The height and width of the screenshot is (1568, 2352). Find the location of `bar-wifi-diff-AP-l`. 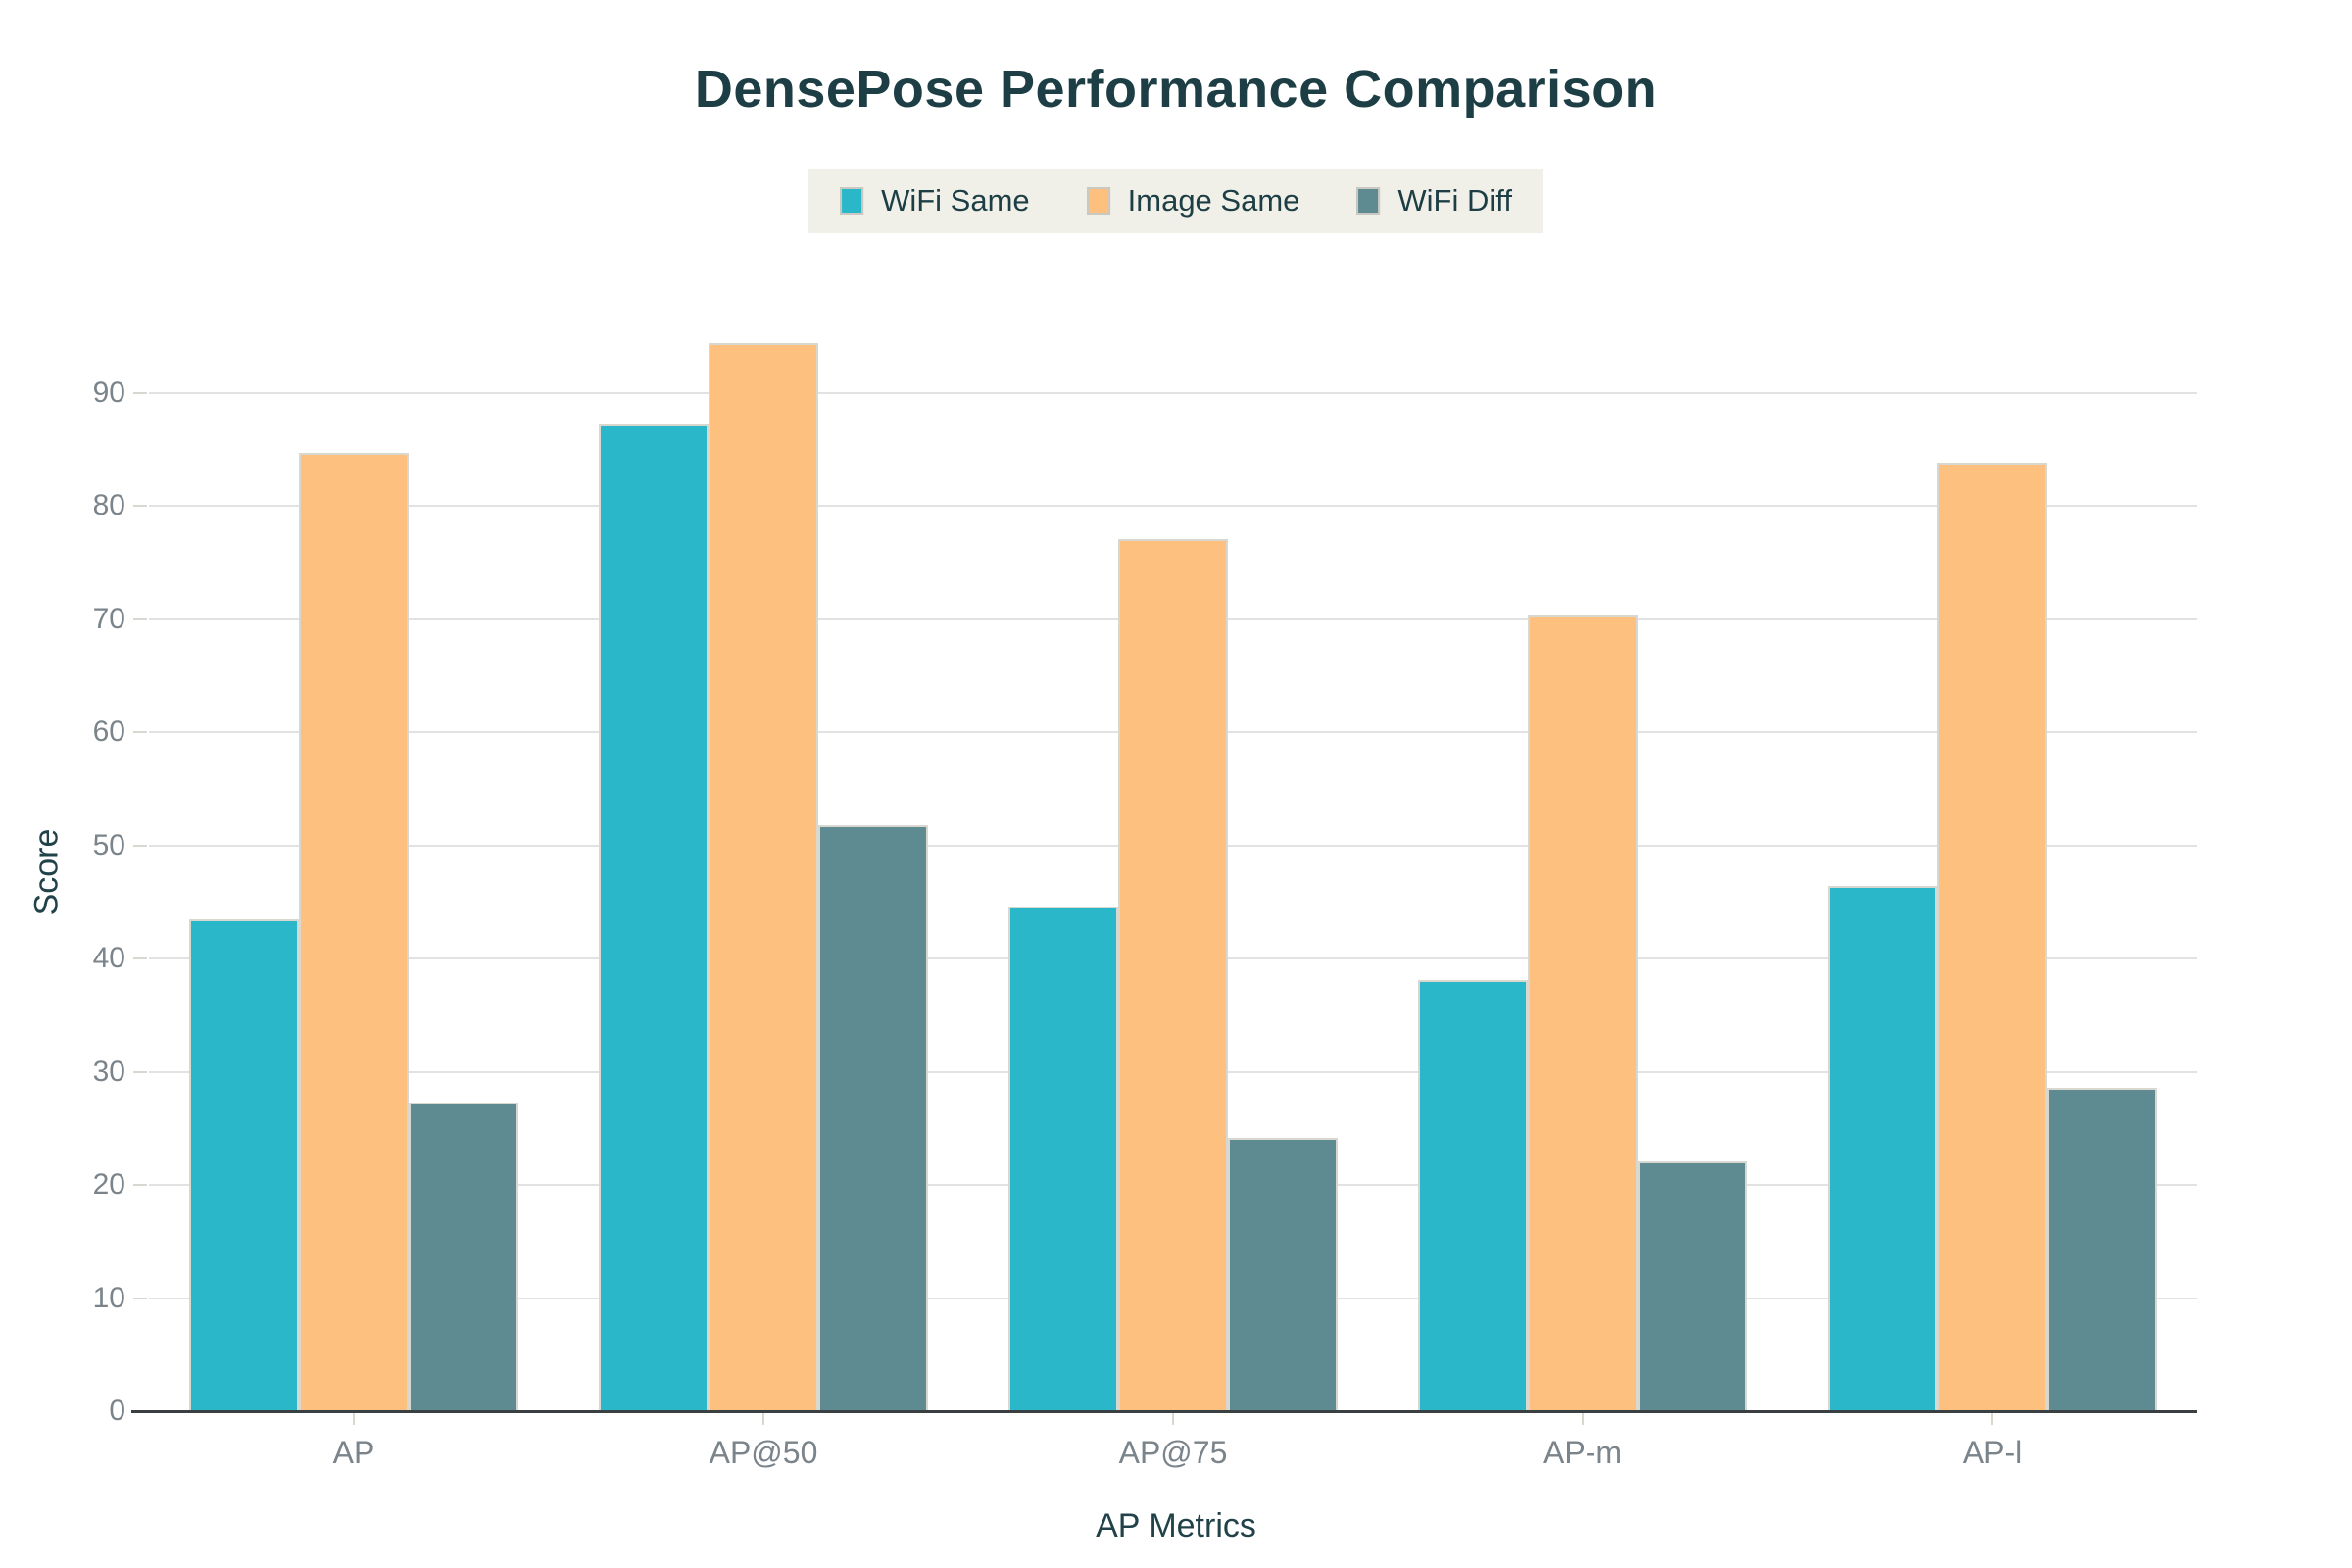

bar-wifi-diff-AP-l is located at coordinates (2102, 1249).